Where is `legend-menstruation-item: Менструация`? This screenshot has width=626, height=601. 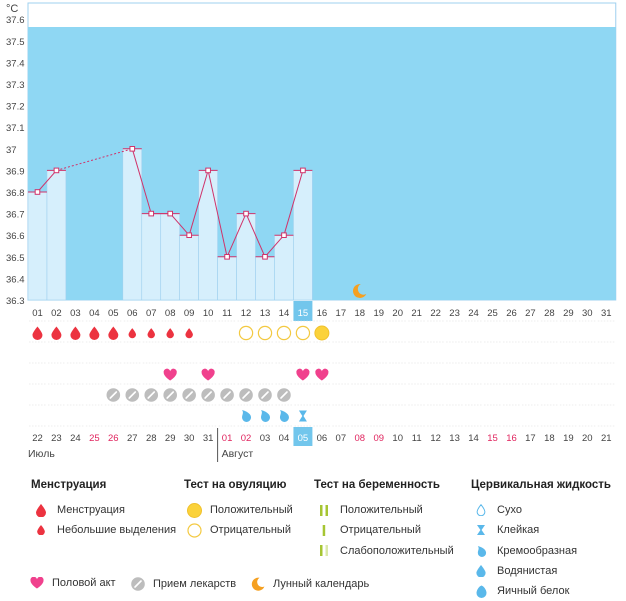 legend-menstruation-item: Менструация is located at coordinates (91, 510).